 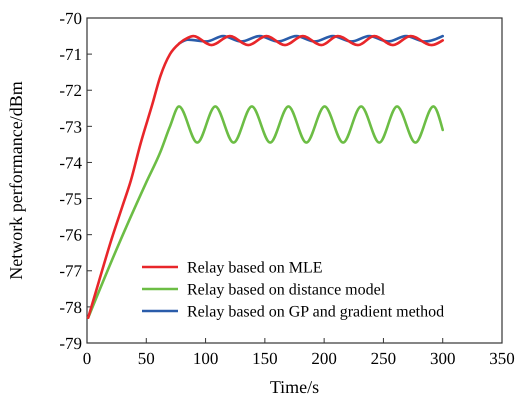 What do you see at coordinates (315, 312) in the screenshot?
I see `legend-label: Relay based on GP and gradient method` at bounding box center [315, 312].